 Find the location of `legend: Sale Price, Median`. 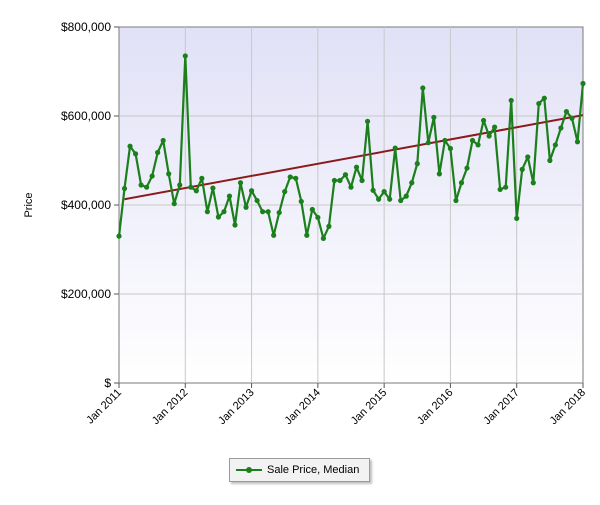

legend: Sale Price, Median is located at coordinates (299, 470).